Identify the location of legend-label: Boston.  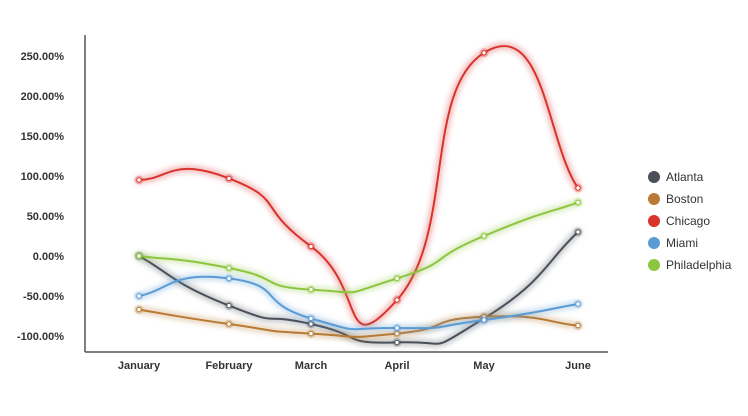
(684, 199).